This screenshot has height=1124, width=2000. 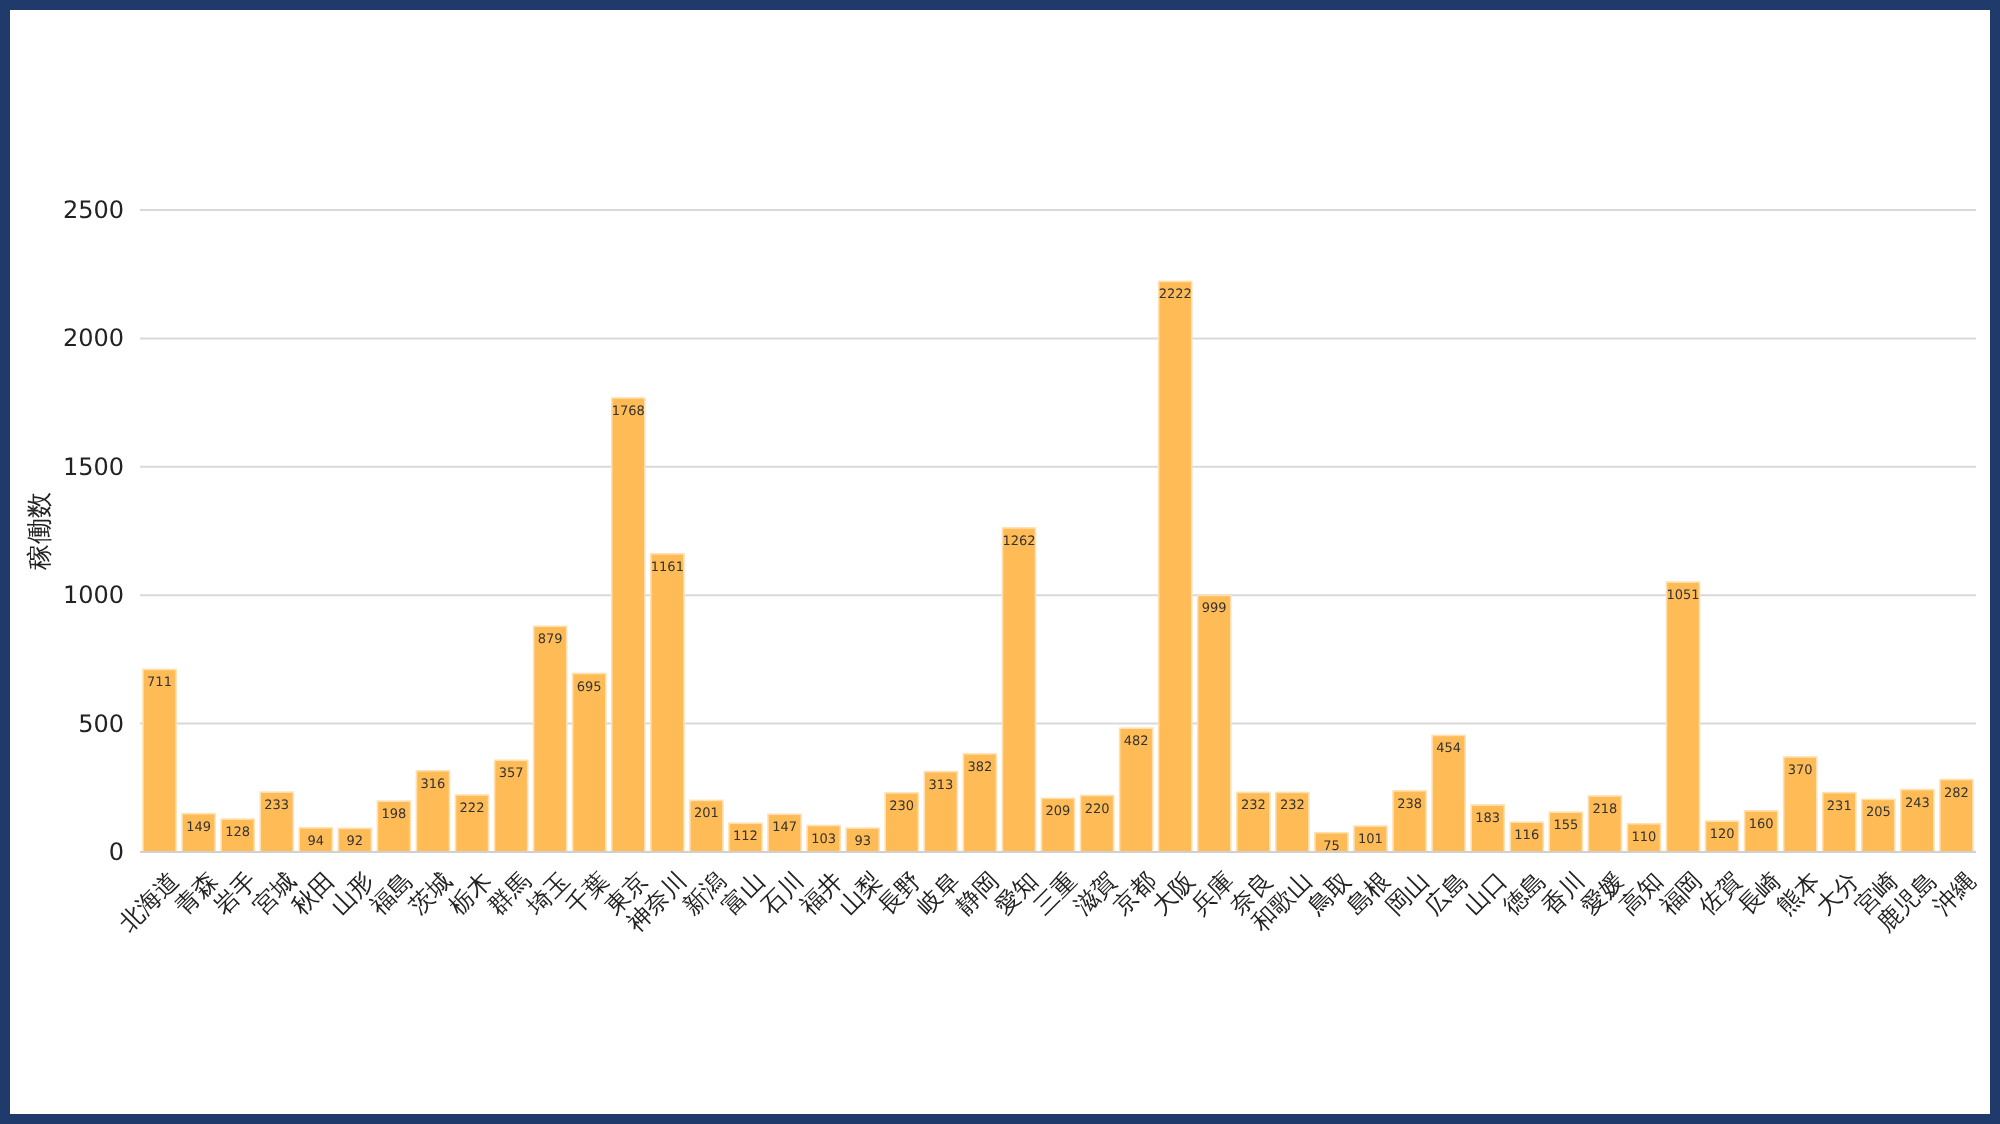 What do you see at coordinates (41, 531) in the screenshot?
I see `y-axis-title: 稼働数` at bounding box center [41, 531].